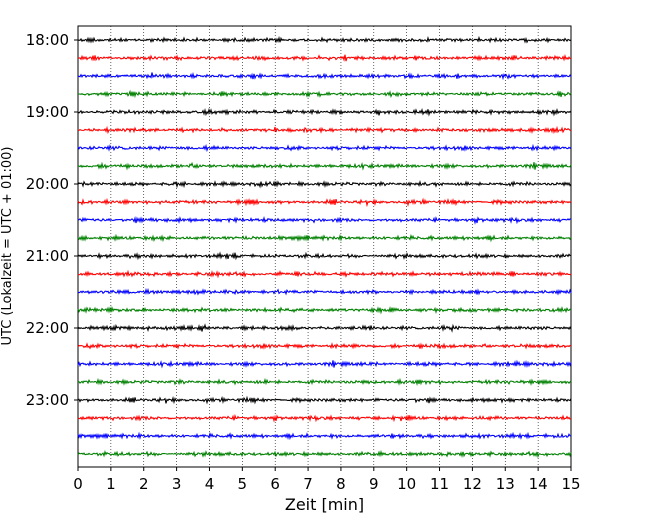  I want to click on y-tick-label: 21:00, so click(47, 256).